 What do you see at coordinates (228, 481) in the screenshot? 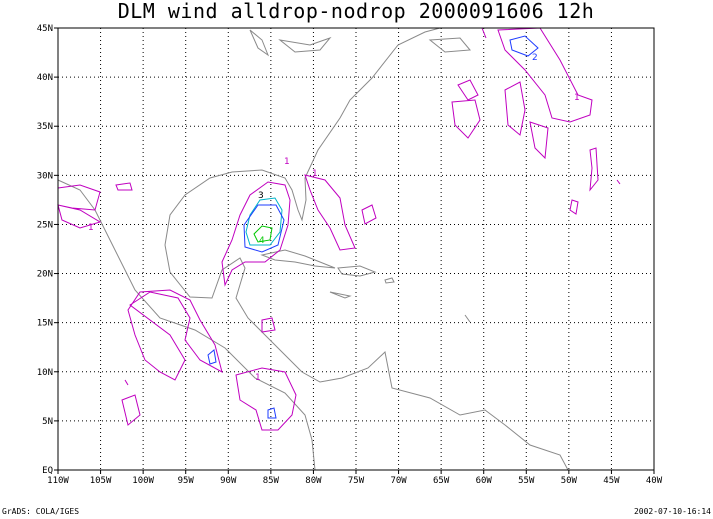
I see `x-tick-label: 90W` at bounding box center [228, 481].